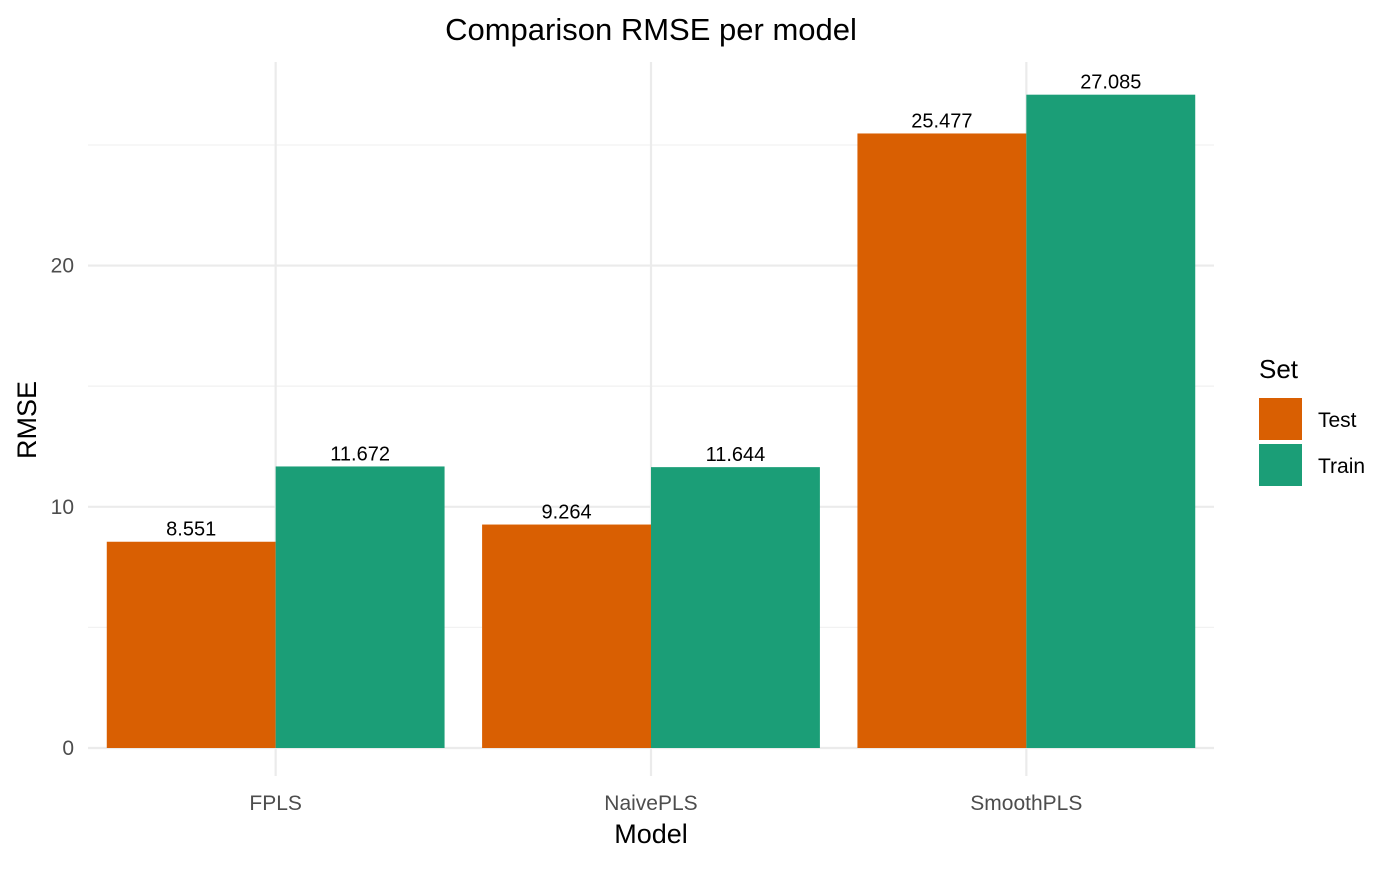 Image resolution: width=1400 pixels, height=870 pixels. What do you see at coordinates (651, 834) in the screenshot?
I see `x-axis-title: Model` at bounding box center [651, 834].